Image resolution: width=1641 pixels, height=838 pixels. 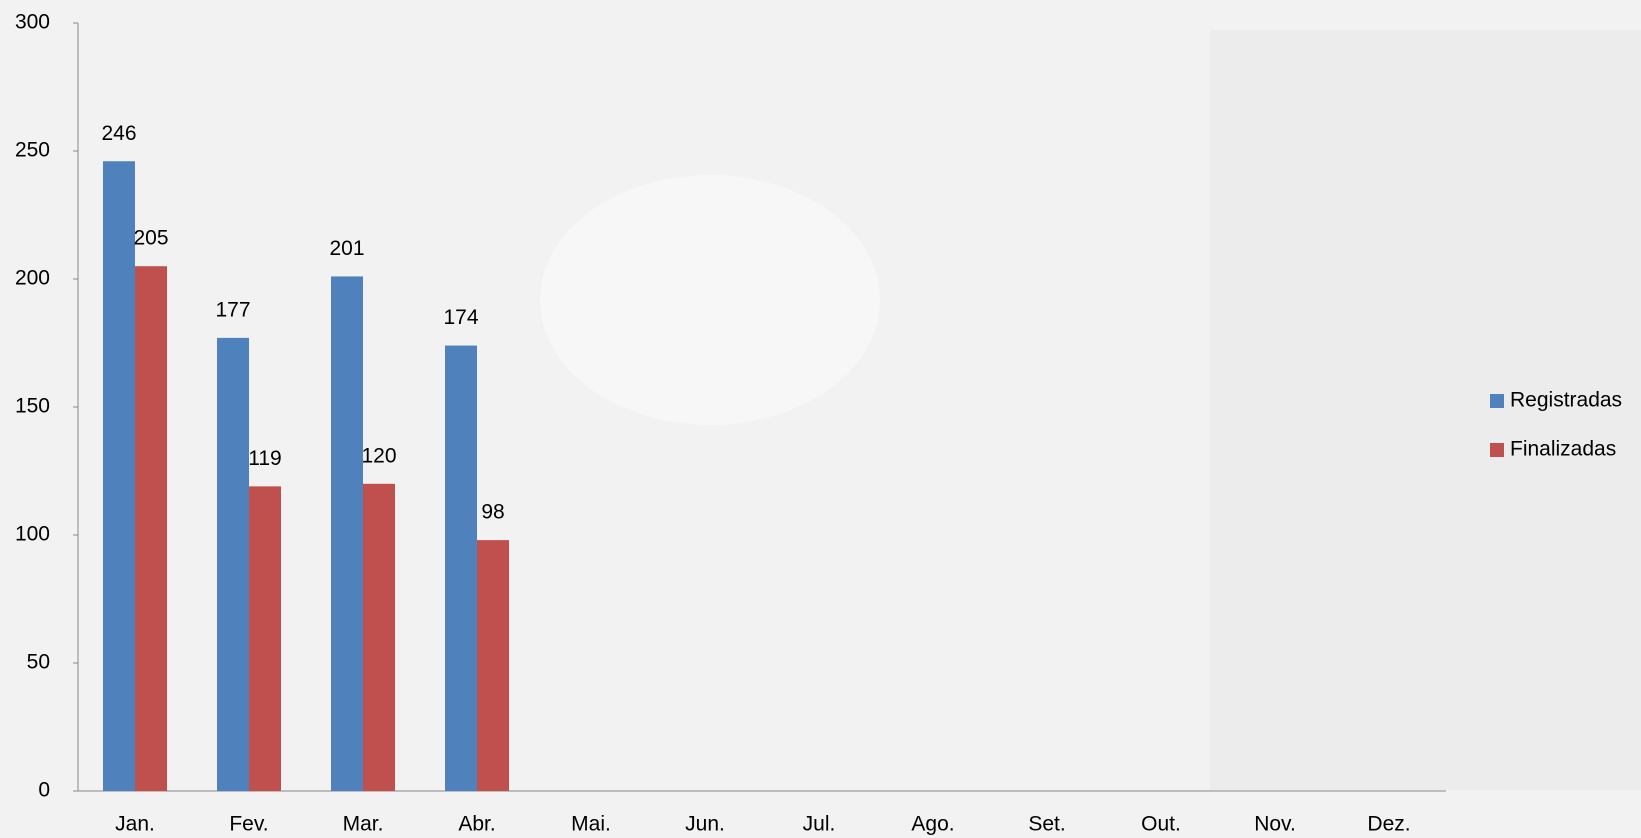 I want to click on x-tick-label: Mar., so click(x=363, y=824).